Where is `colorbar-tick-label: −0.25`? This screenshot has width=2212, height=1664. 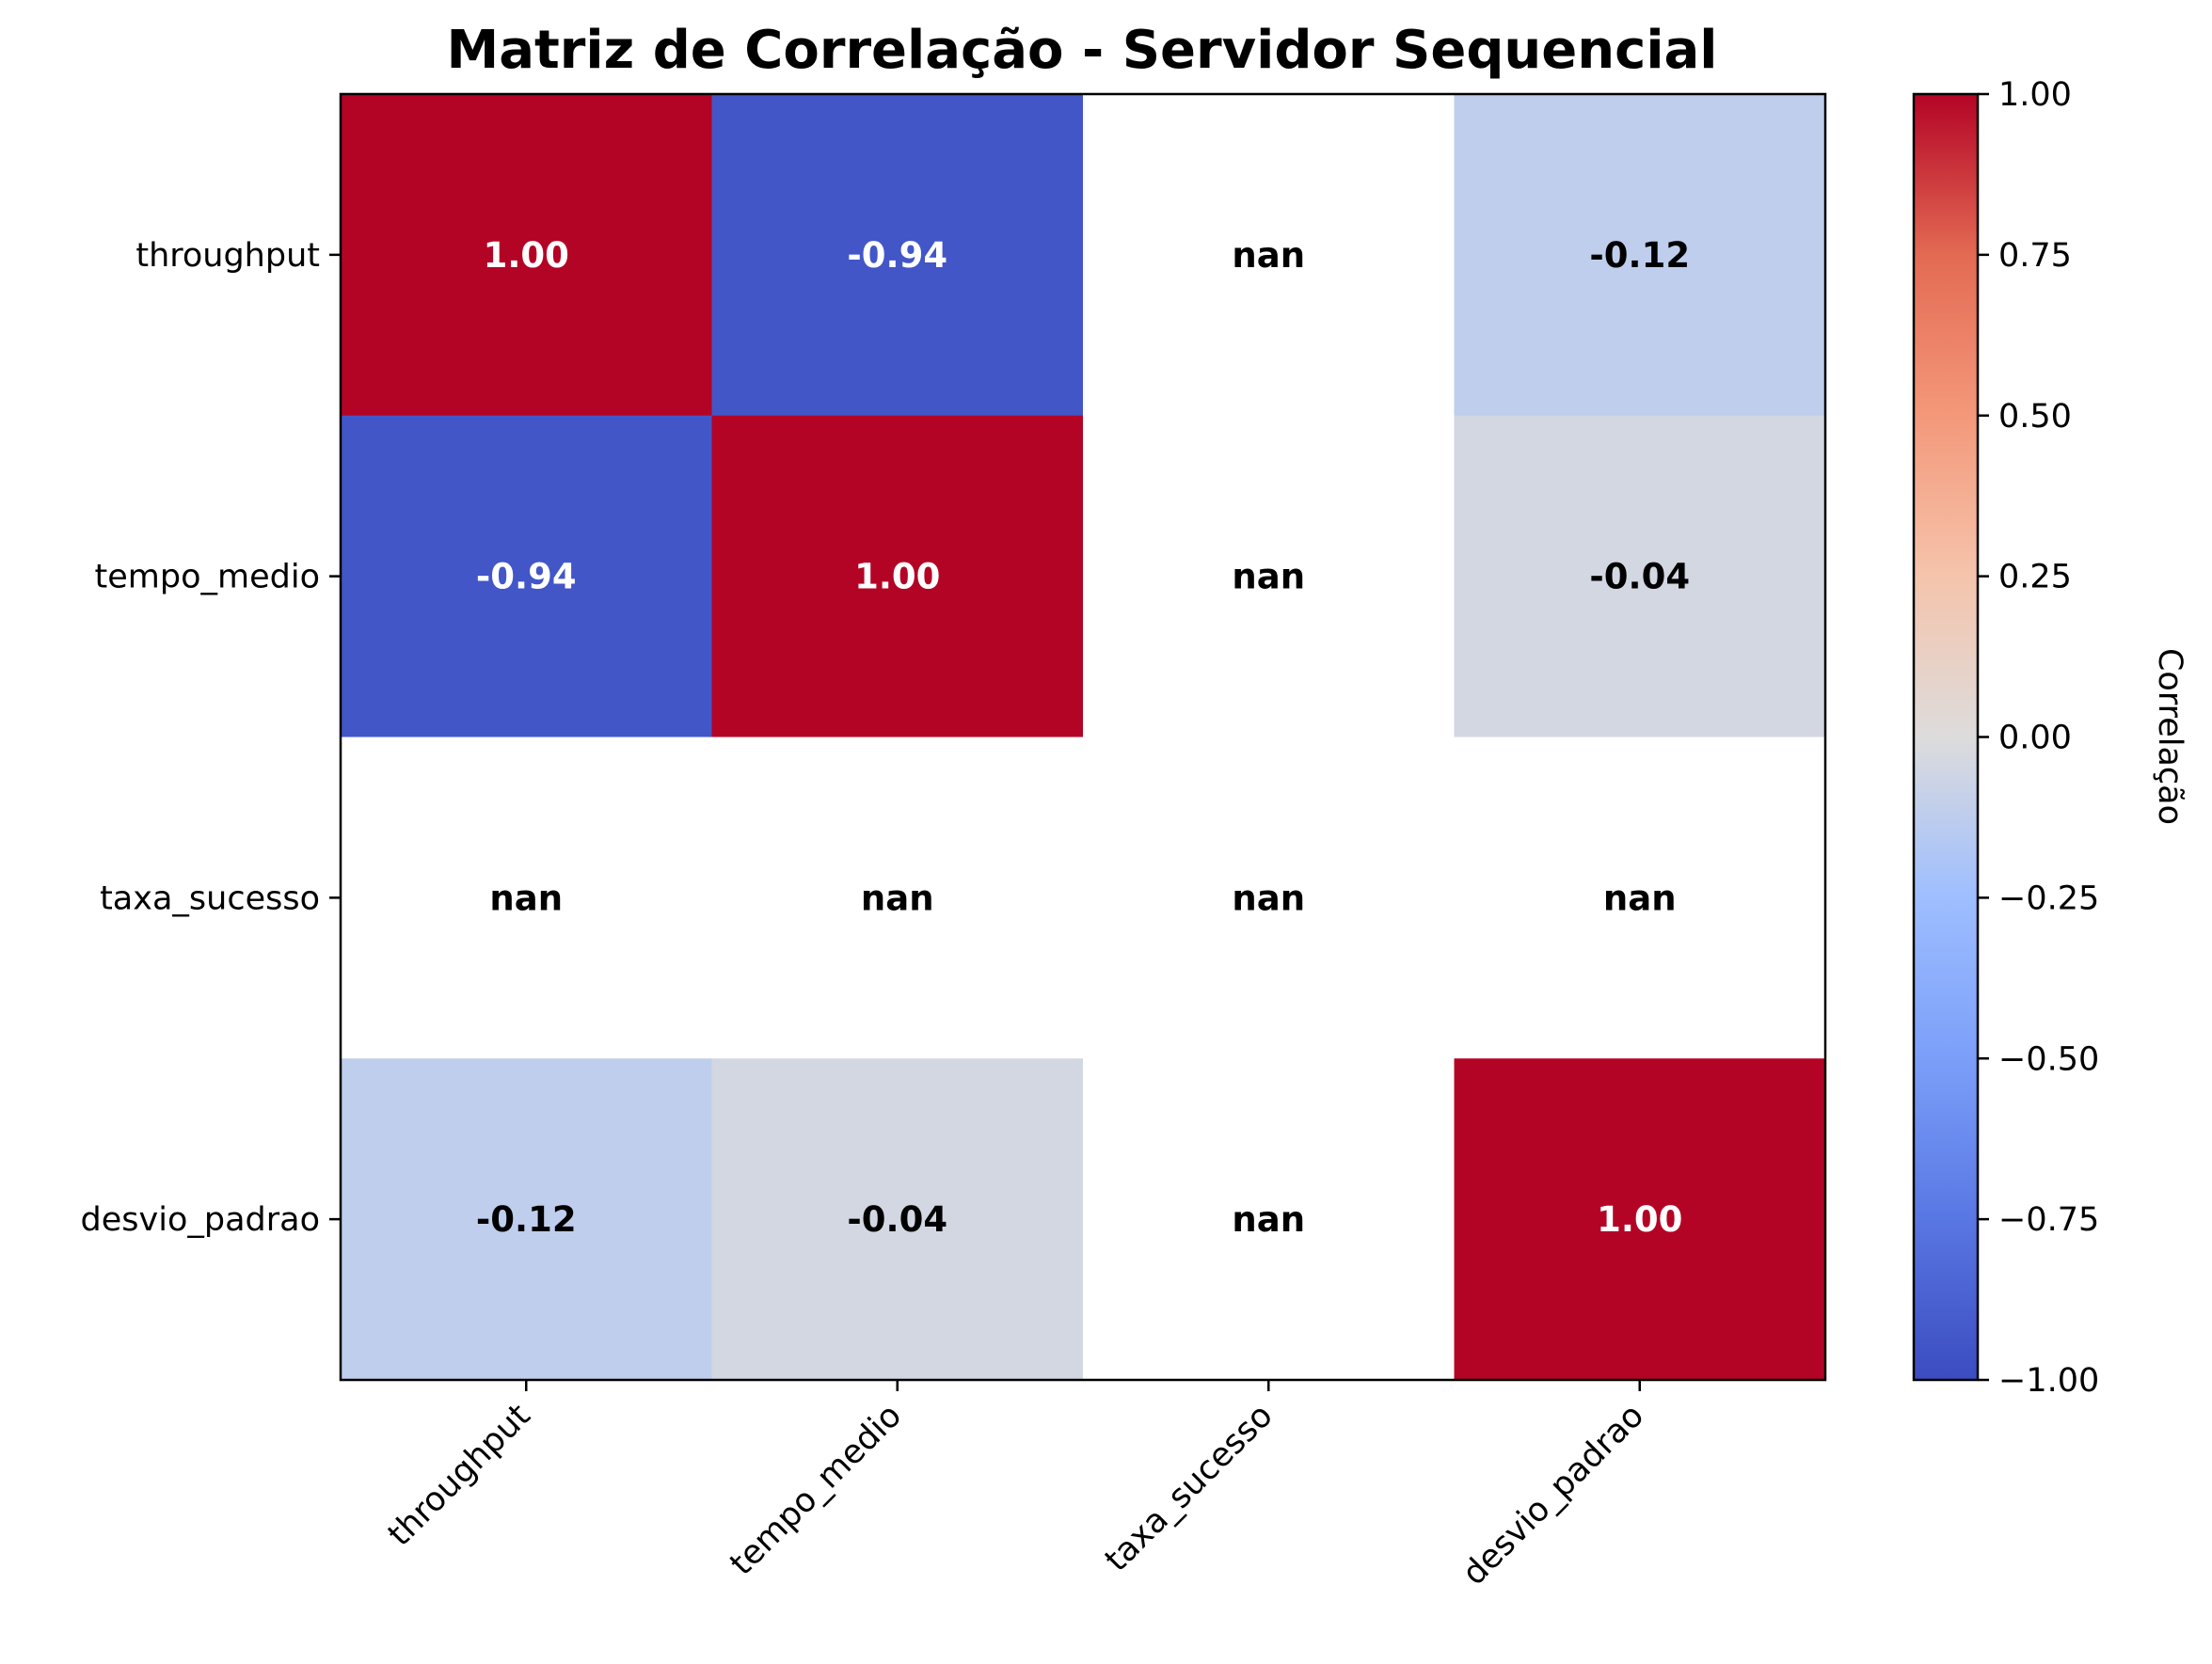
colorbar-tick-label: −0.25 is located at coordinates (2048, 898).